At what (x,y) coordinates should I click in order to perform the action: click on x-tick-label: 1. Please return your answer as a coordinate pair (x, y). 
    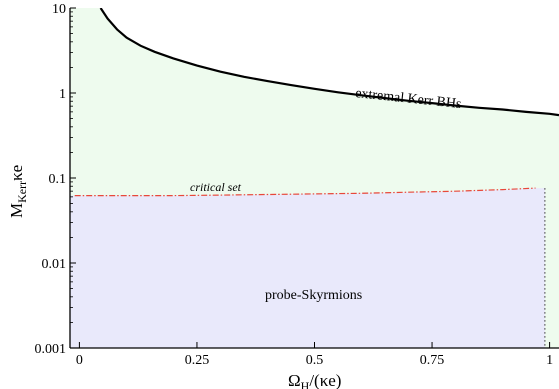
    Looking at the image, I should click on (549, 360).